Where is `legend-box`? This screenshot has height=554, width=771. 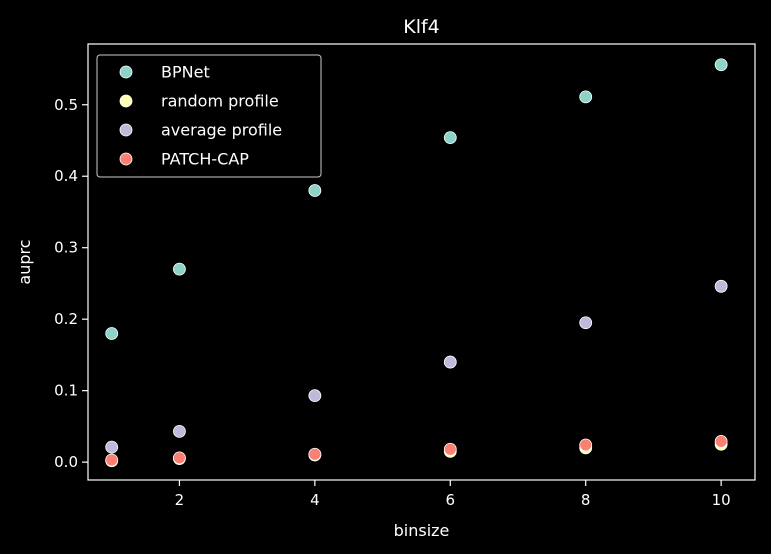 legend-box is located at coordinates (209, 116).